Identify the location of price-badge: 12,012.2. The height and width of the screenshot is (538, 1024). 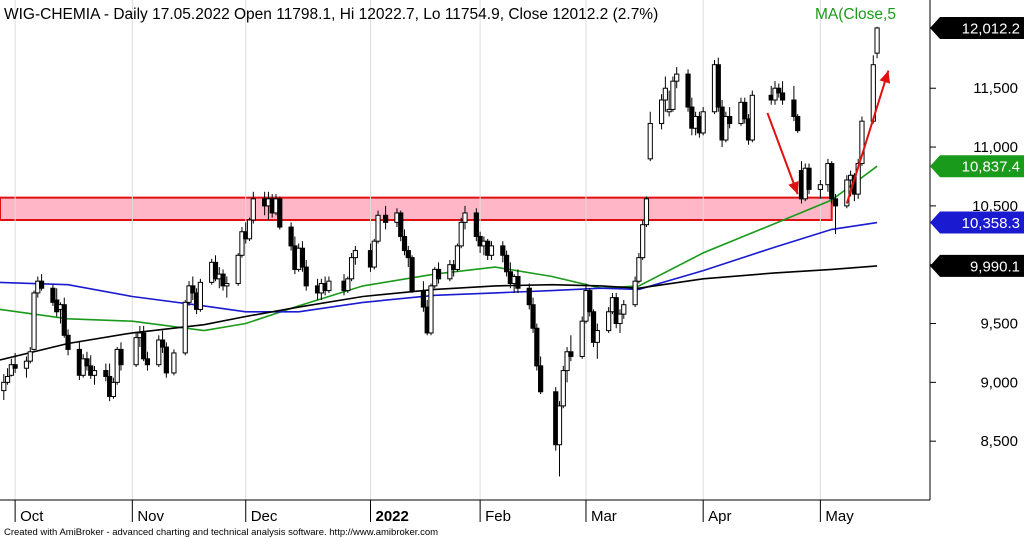
(977, 27).